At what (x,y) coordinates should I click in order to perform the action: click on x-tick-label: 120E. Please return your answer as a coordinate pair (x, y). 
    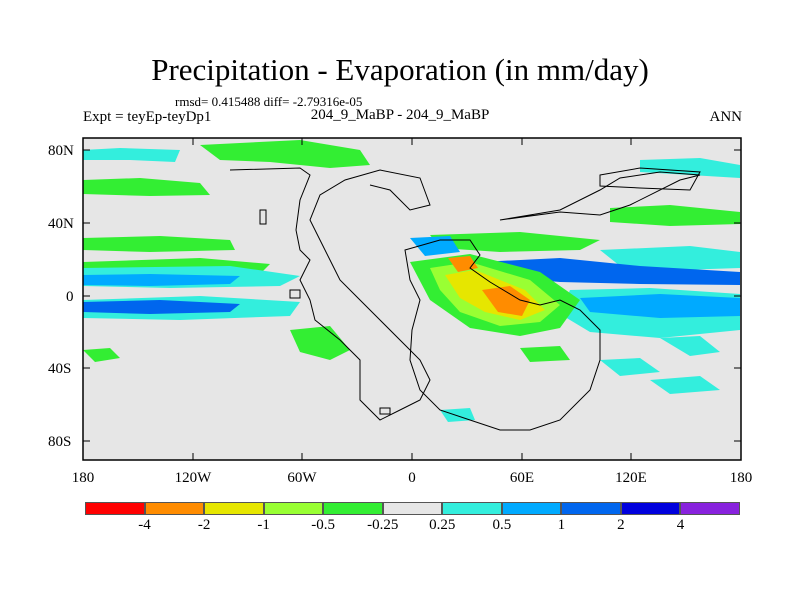
    Looking at the image, I should click on (631, 478).